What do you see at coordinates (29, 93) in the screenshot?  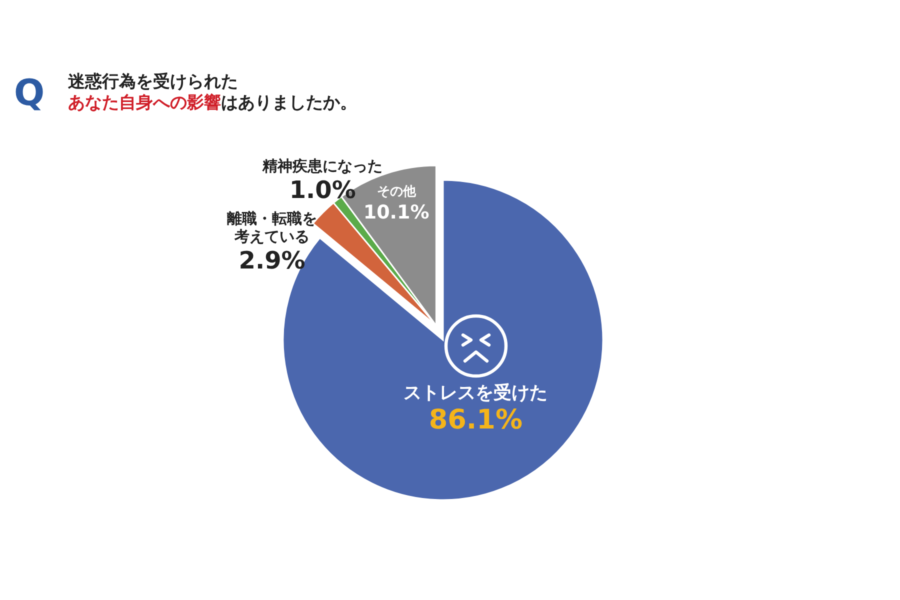 I see `text: Q` at bounding box center [29, 93].